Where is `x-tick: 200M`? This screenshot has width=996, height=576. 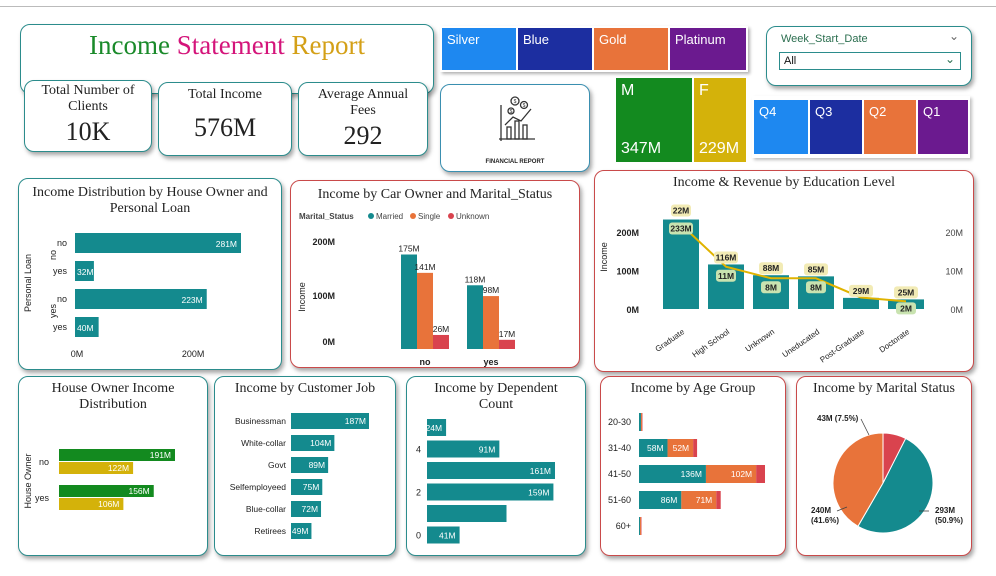 x-tick: 200M is located at coordinates (193, 354).